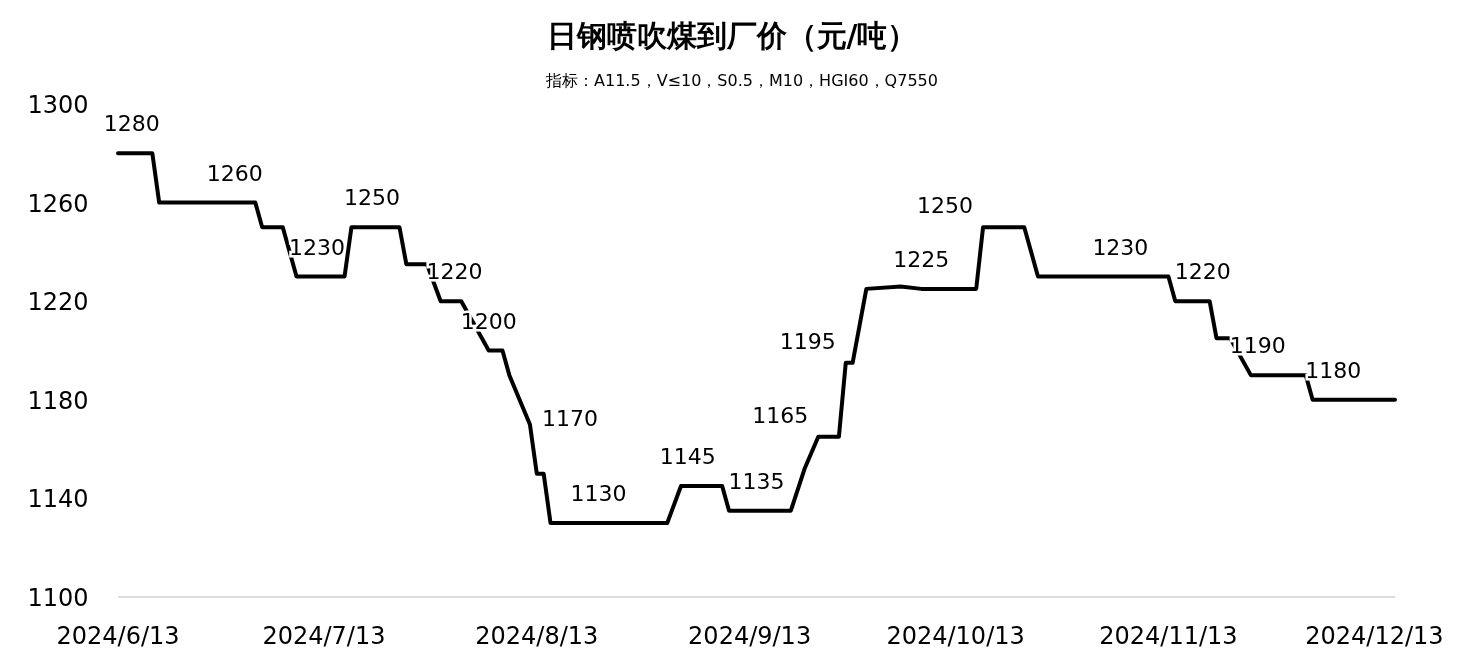  I want to click on label: 1280, so click(131, 124).